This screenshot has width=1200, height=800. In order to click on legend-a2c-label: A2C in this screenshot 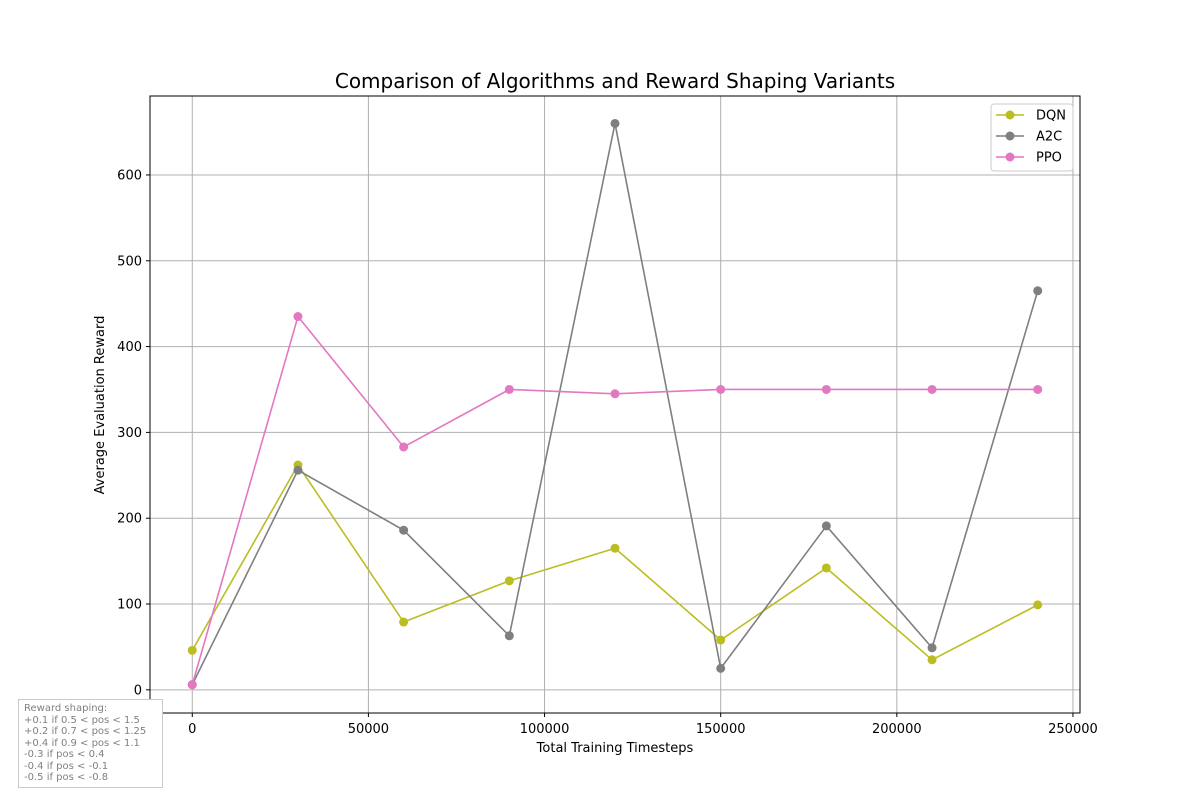, I will do `click(1049, 137)`.